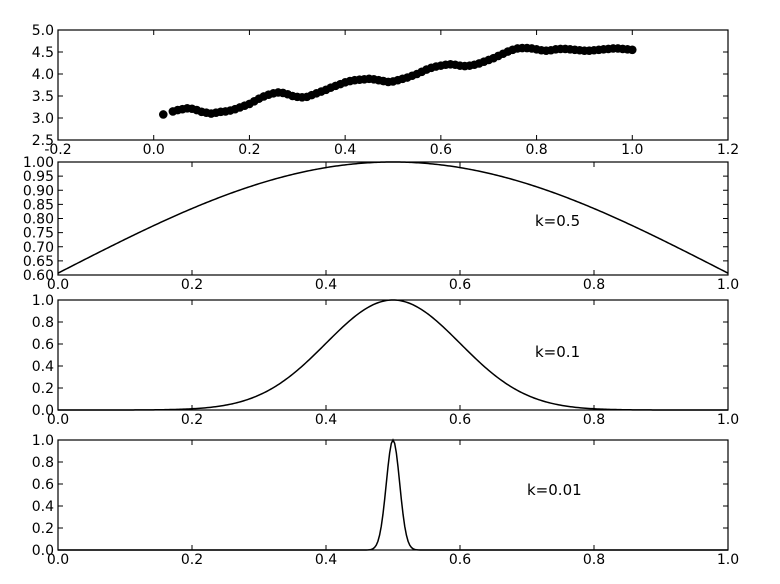 Image resolution: width=780 pixels, height=584 pixels. What do you see at coordinates (554, 490) in the screenshot?
I see `annotation-label: k=0.01` at bounding box center [554, 490].